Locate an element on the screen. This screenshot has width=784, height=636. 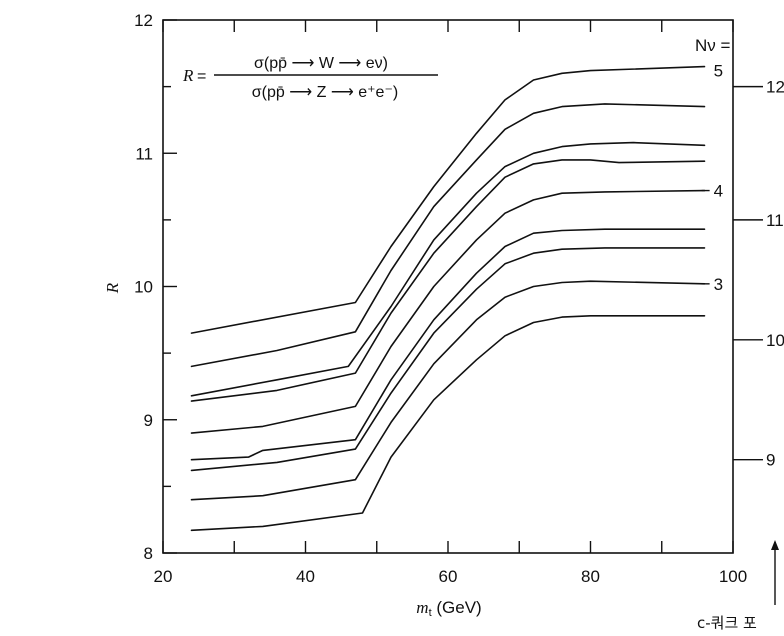
y-tick-label-10: 10 is located at coordinates (143, 287).